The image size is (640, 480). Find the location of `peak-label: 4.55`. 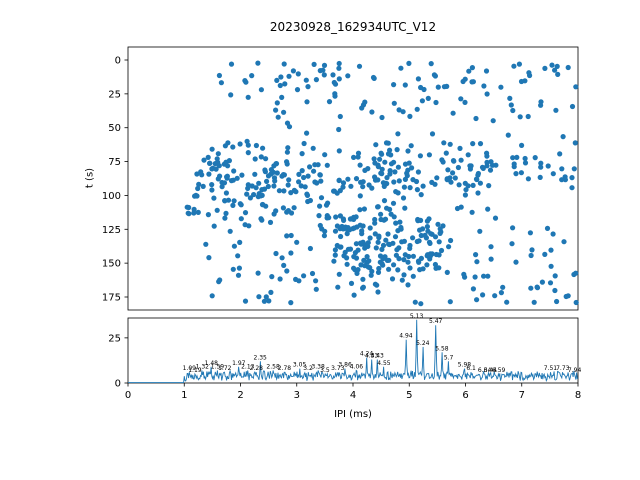

peak-label: 4.55 is located at coordinates (384, 363).